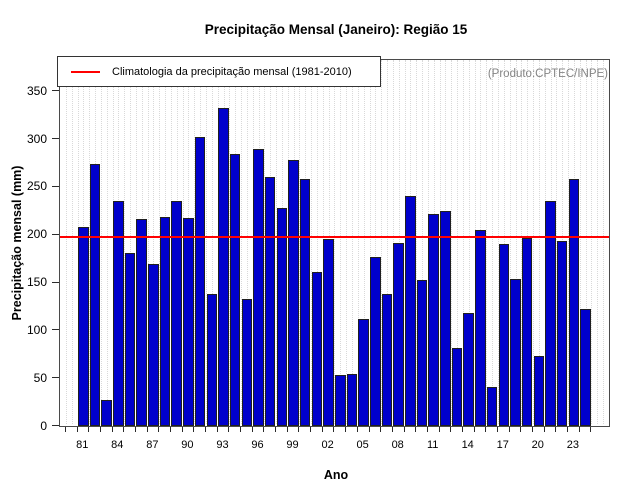 Image resolution: width=640 pixels, height=500 pixels. Describe the element at coordinates (537, 445) in the screenshot. I see `x-tick-label: 20` at that location.